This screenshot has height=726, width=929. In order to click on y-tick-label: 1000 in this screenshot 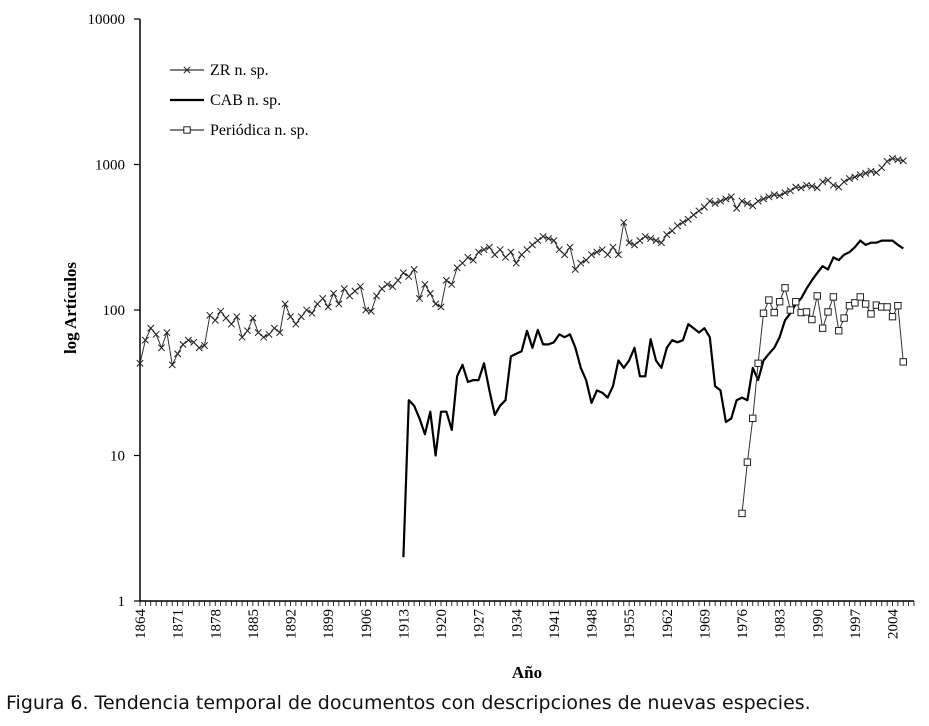, I will do `click(110, 166)`.